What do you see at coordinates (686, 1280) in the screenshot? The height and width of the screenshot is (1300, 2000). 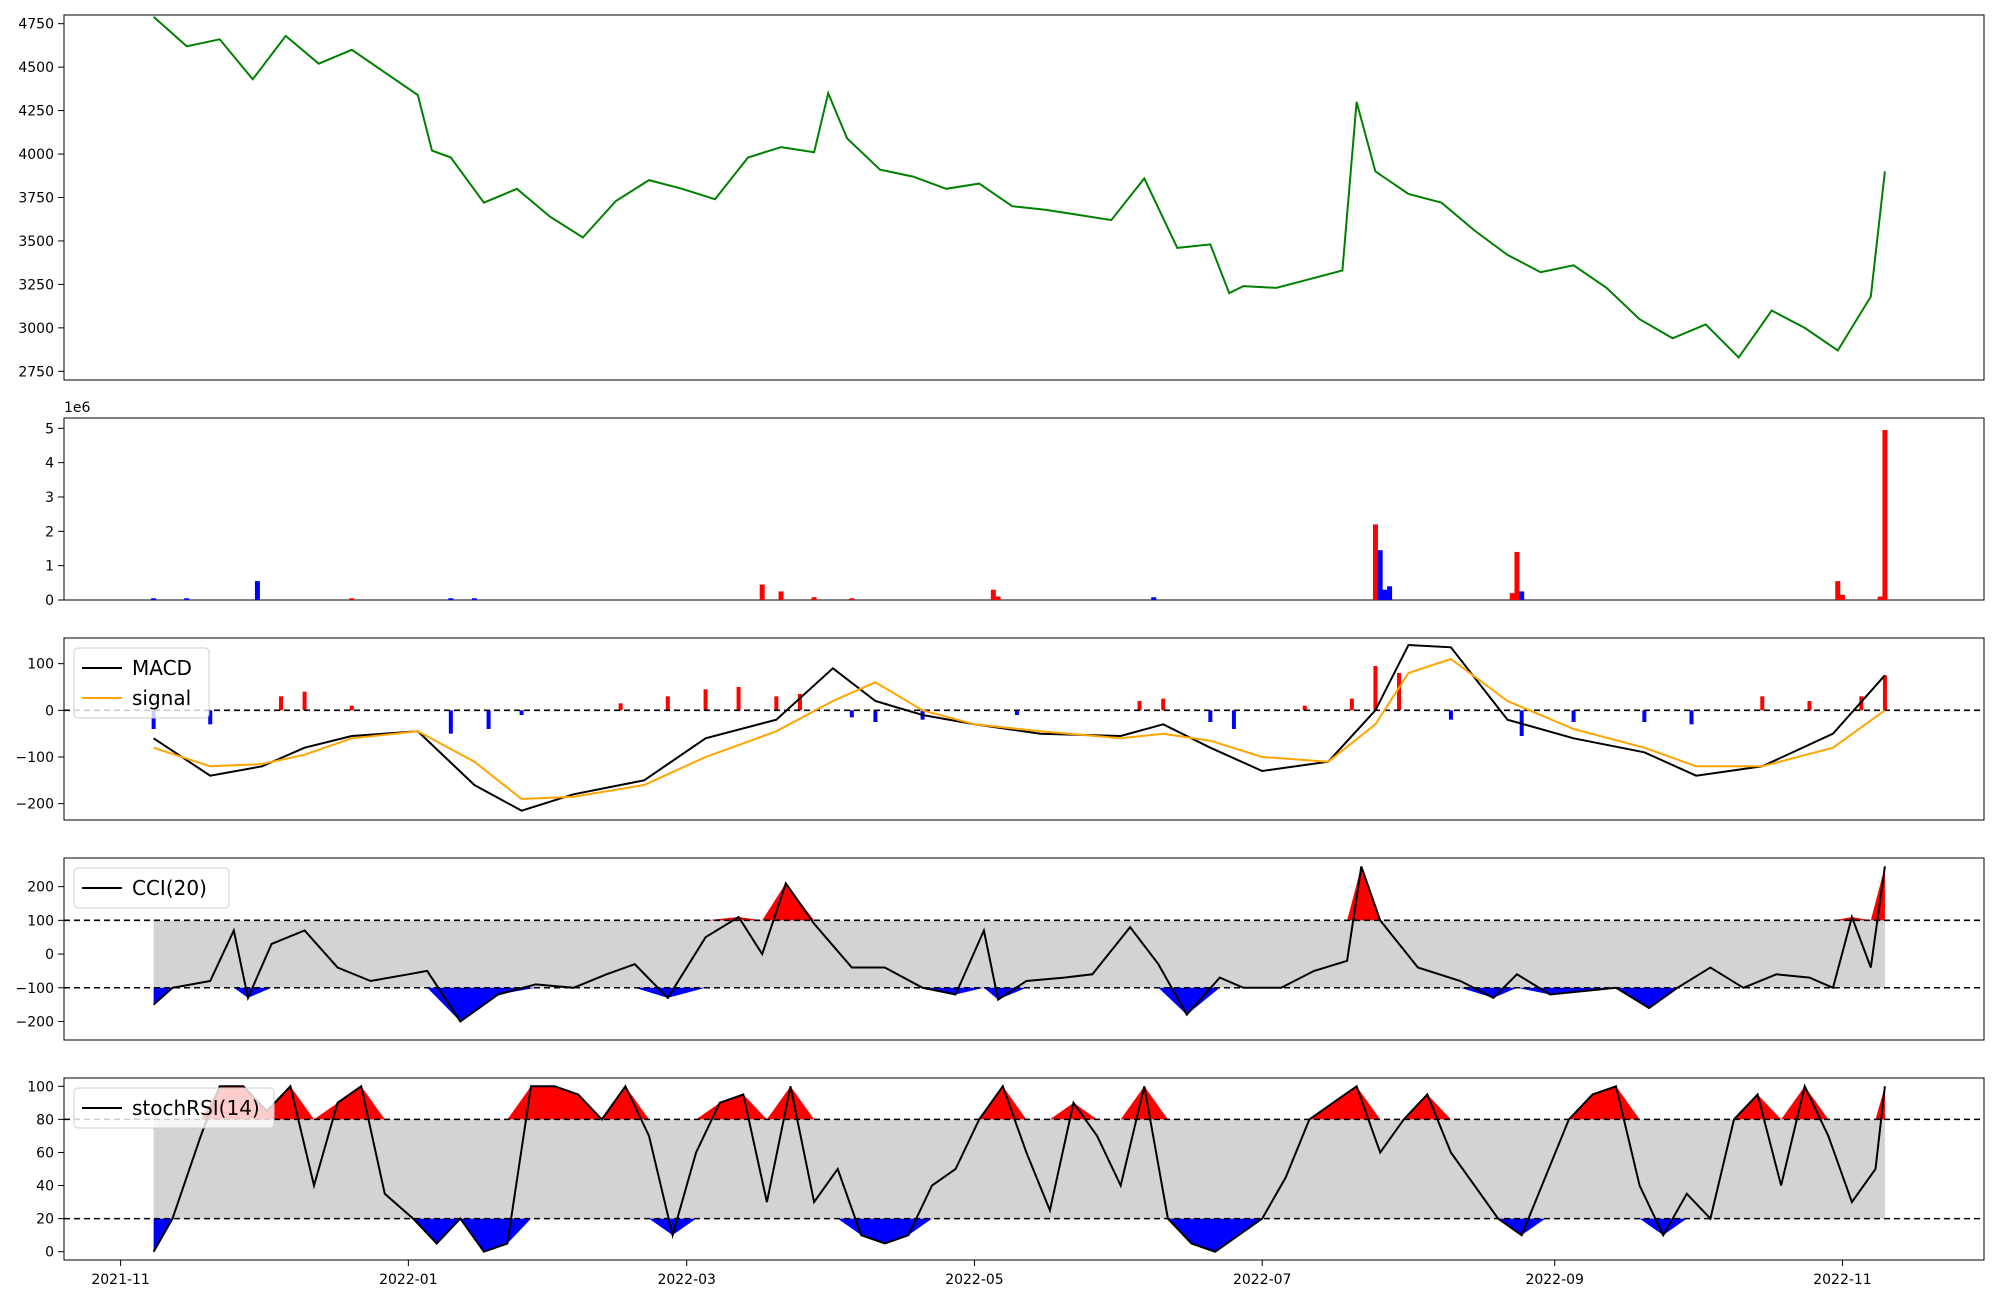 I see `x-tick-label: 2022-03` at bounding box center [686, 1280].